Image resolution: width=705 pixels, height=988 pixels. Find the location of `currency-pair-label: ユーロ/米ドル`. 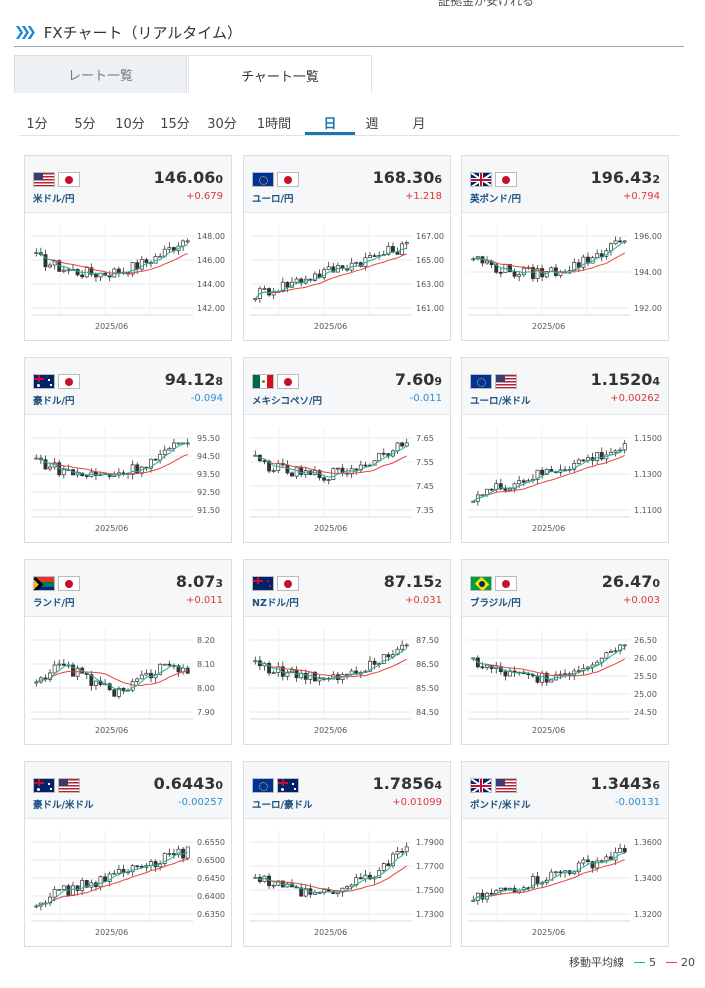

currency-pair-label: ユーロ/米ドル is located at coordinates (500, 401).